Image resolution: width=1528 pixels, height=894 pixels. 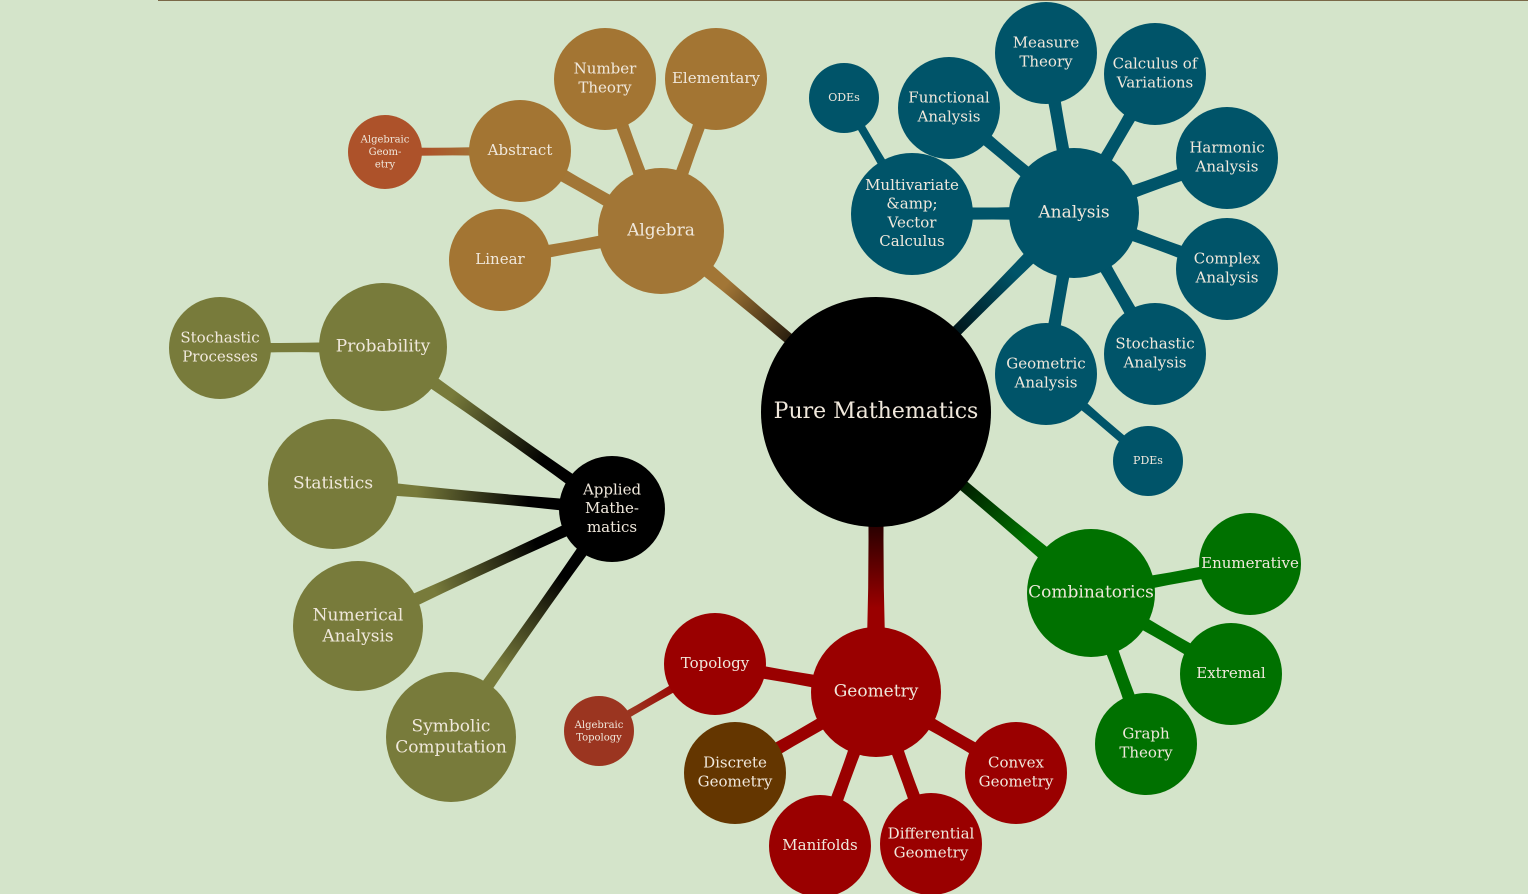 I want to click on differential-geometry-circle, so click(x=931, y=843).